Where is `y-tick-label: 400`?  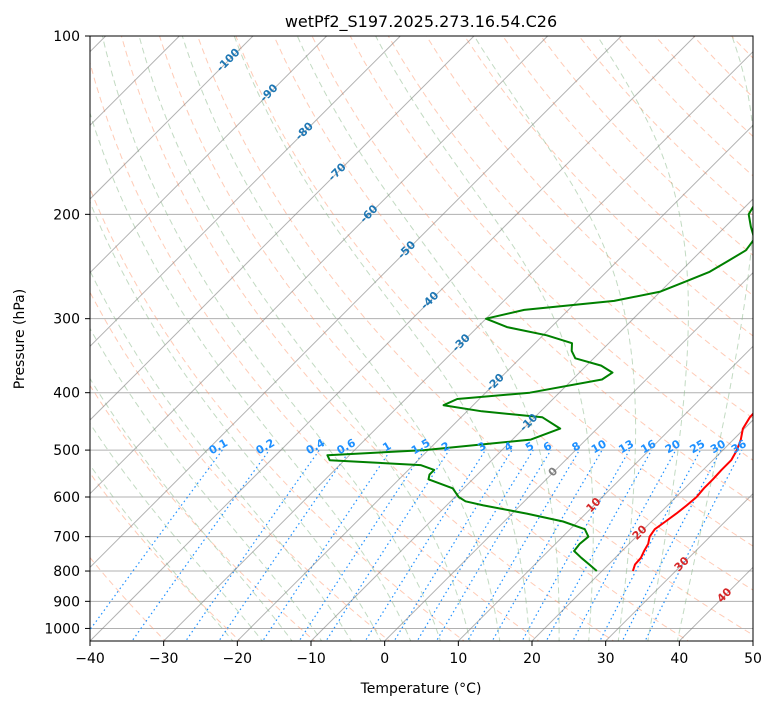
y-tick-label: 400 is located at coordinates (66, 394).